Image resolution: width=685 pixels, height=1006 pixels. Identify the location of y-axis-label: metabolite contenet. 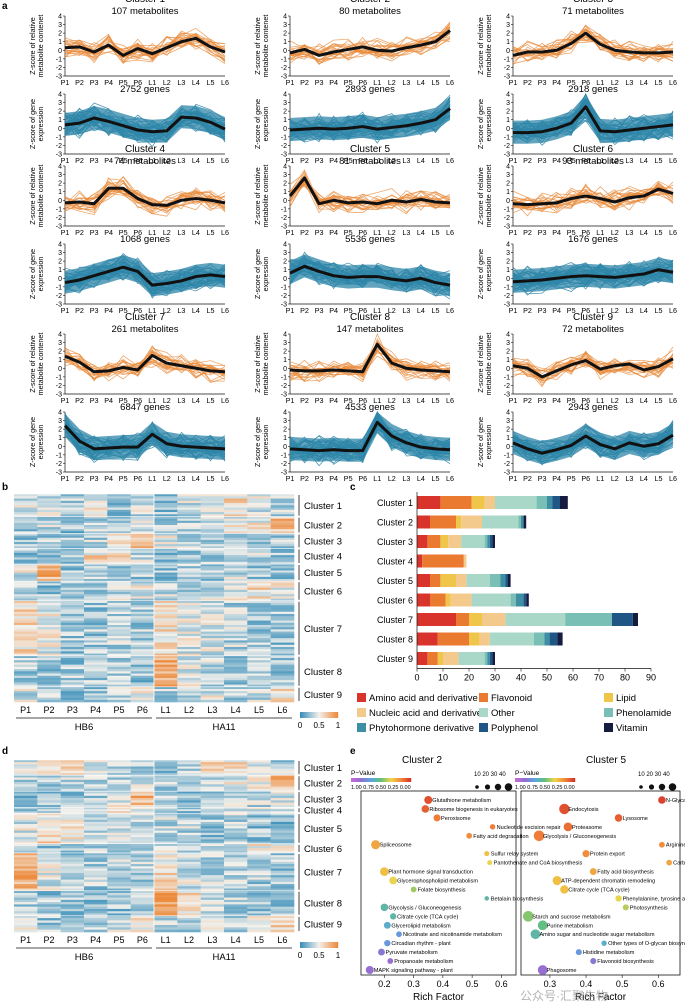
(265, 364).